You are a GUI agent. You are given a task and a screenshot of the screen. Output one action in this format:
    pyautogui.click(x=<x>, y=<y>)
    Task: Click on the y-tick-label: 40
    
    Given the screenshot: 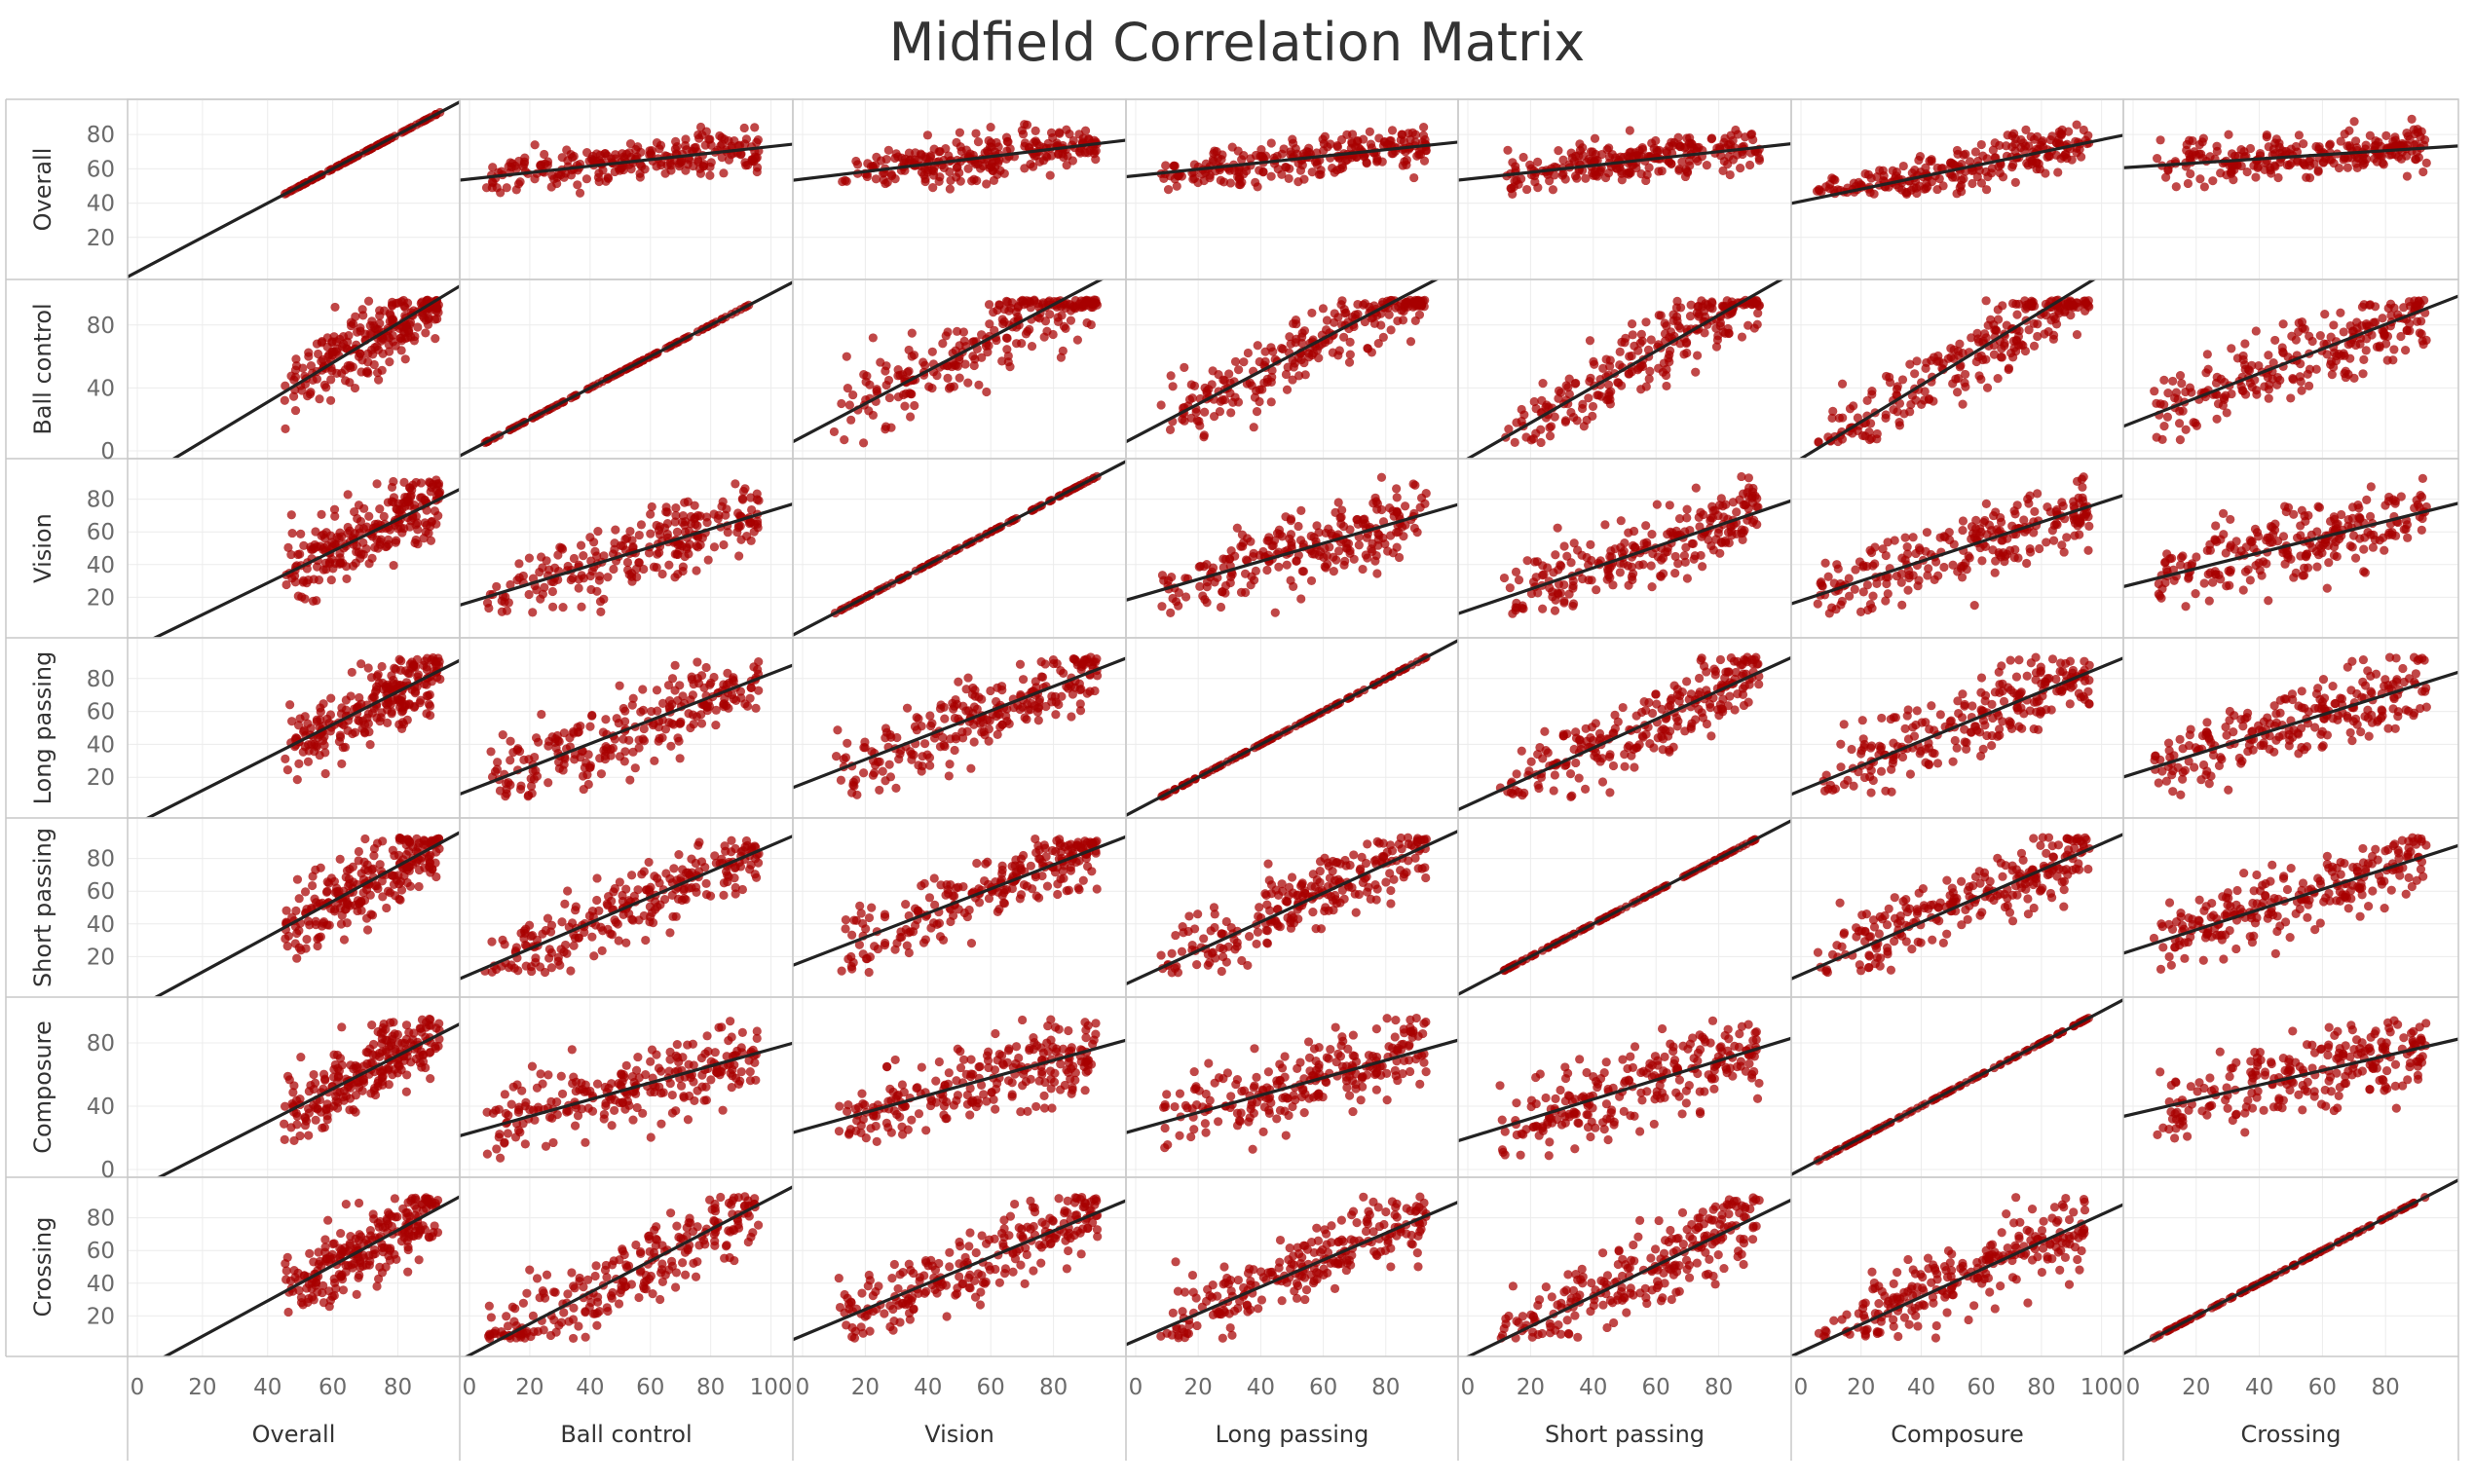 What is the action you would take?
    pyautogui.click(x=101, y=204)
    